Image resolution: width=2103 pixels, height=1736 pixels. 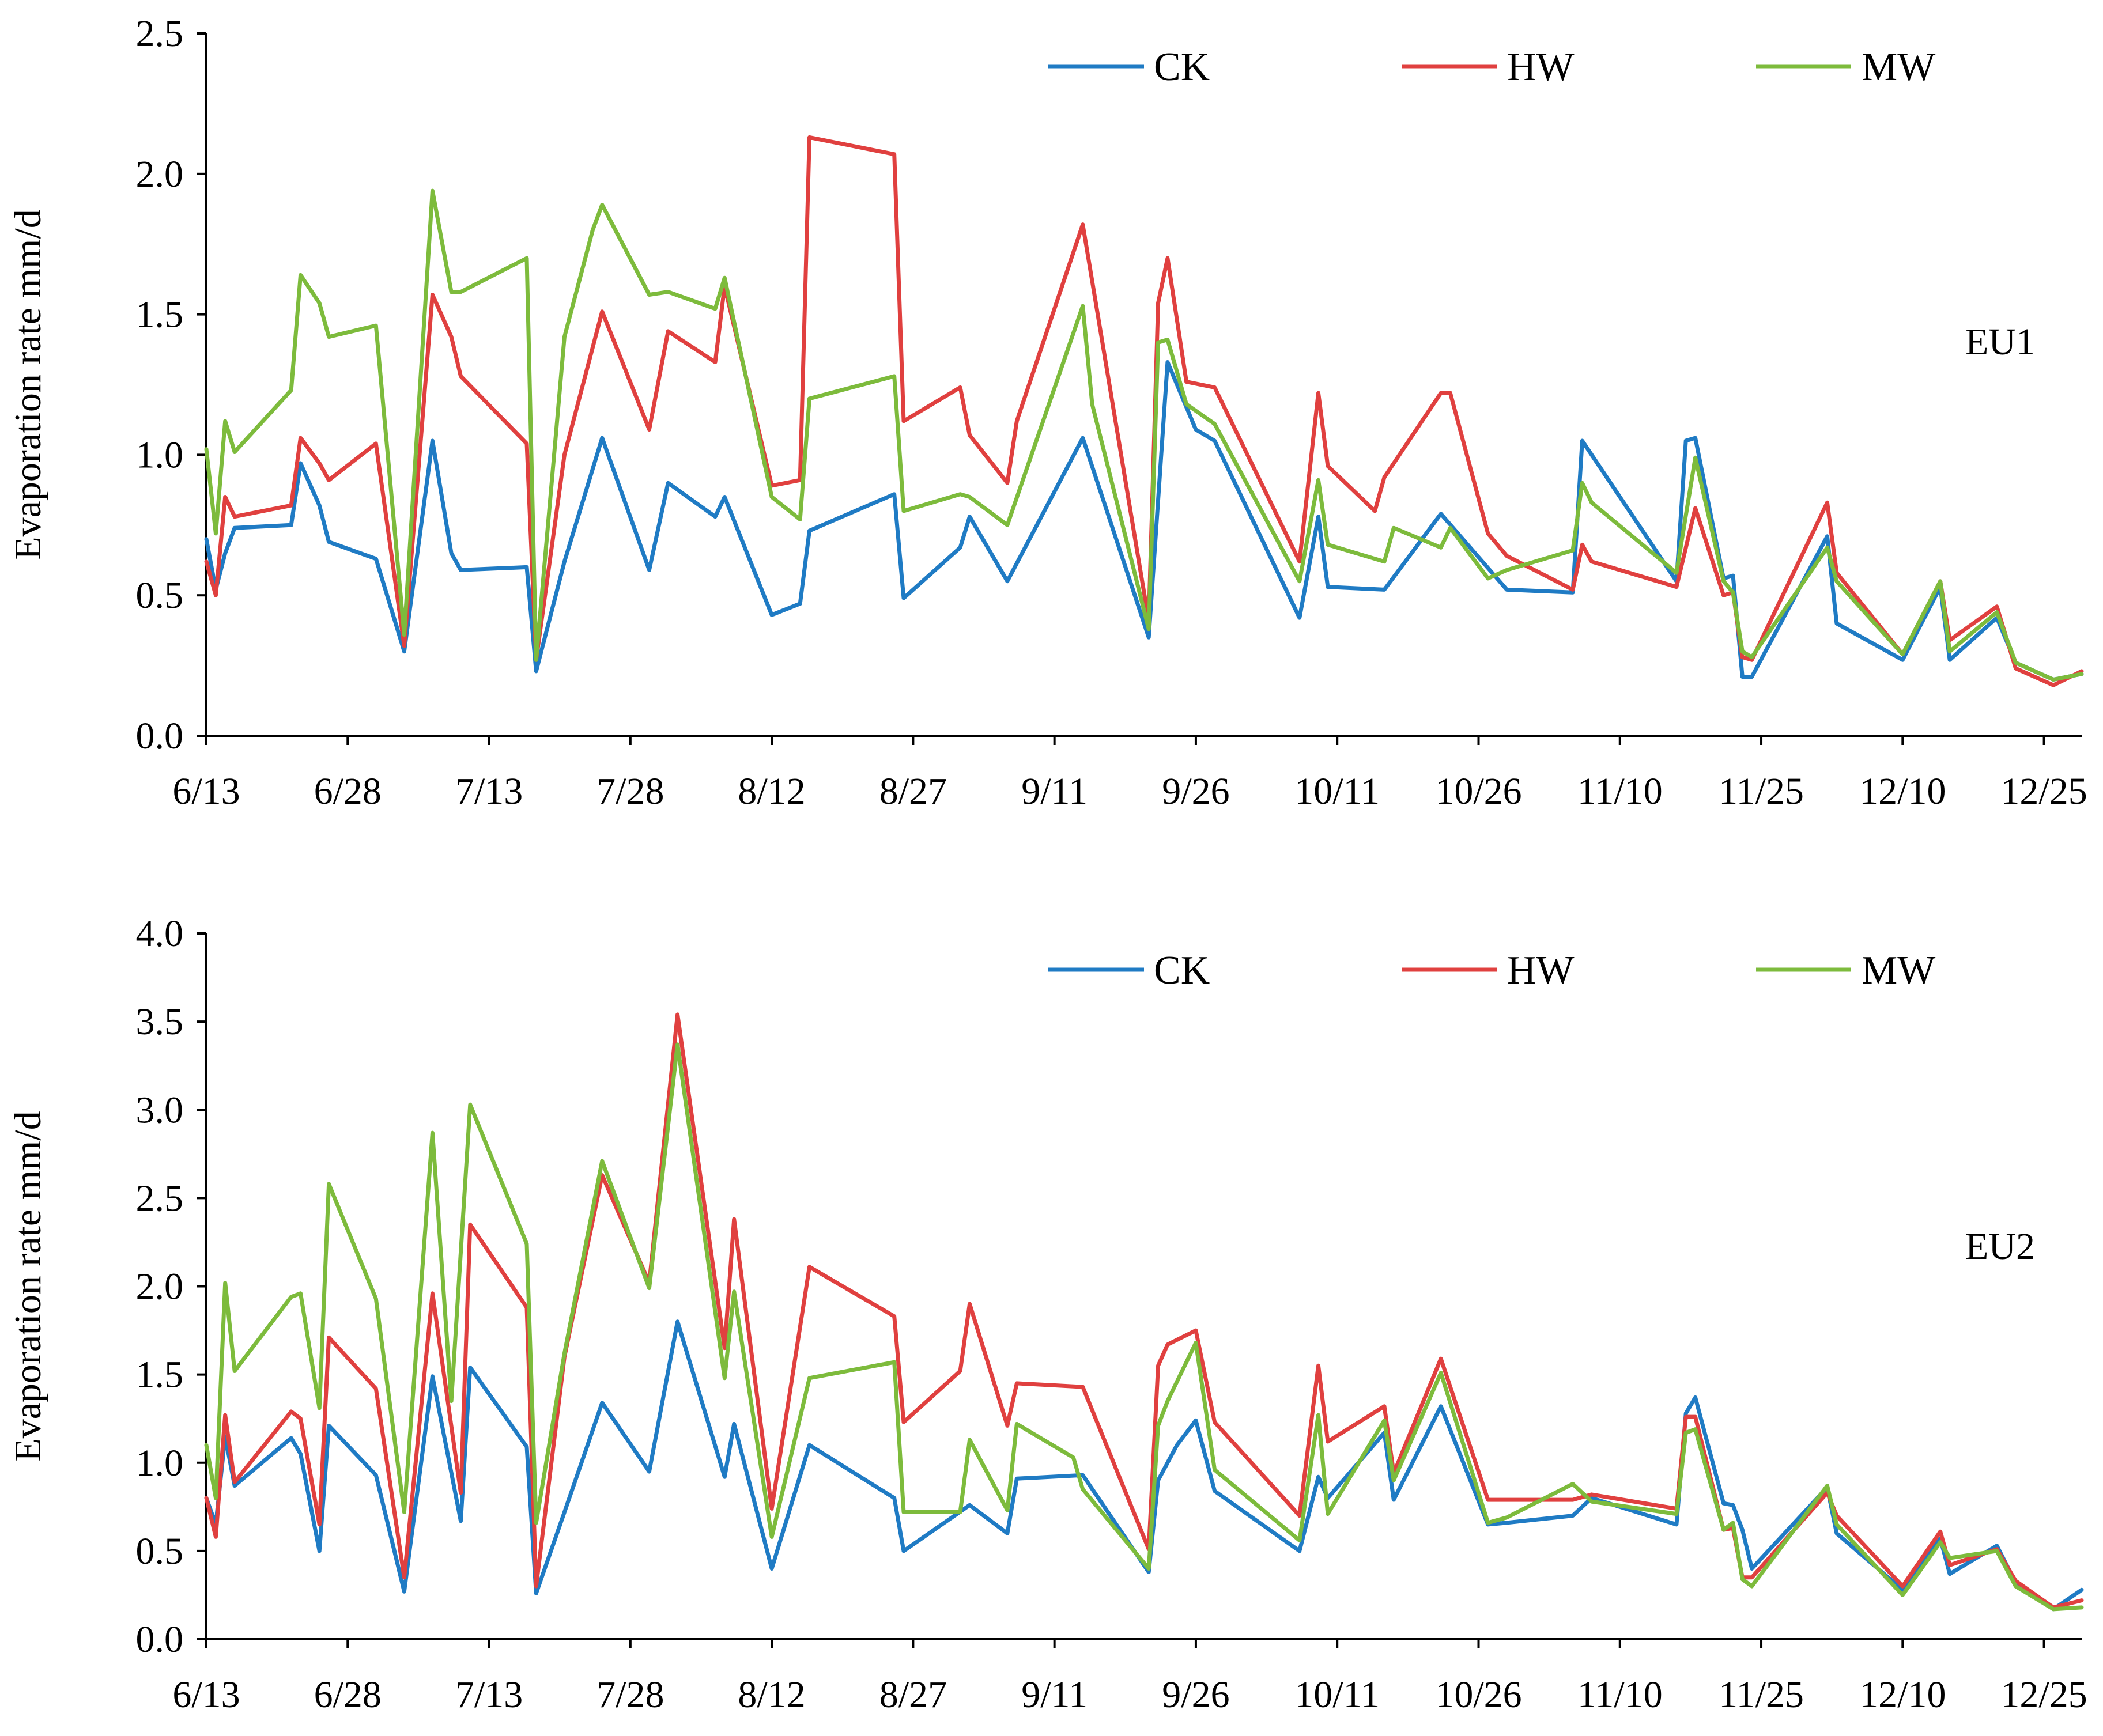 What do you see at coordinates (2000, 342) in the screenshot?
I see `panel-label: EU1` at bounding box center [2000, 342].